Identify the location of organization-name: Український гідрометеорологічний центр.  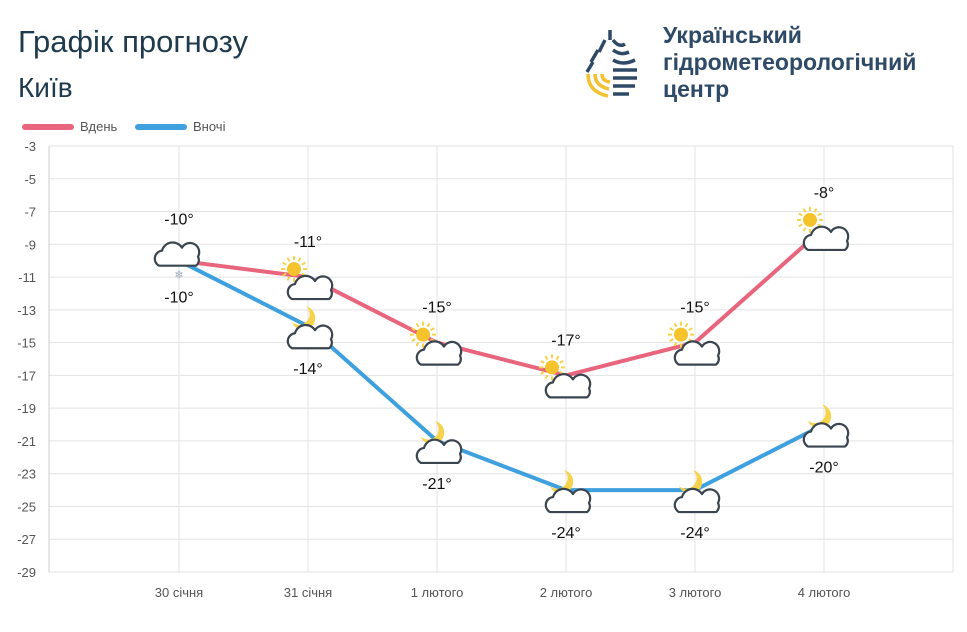
(789, 62).